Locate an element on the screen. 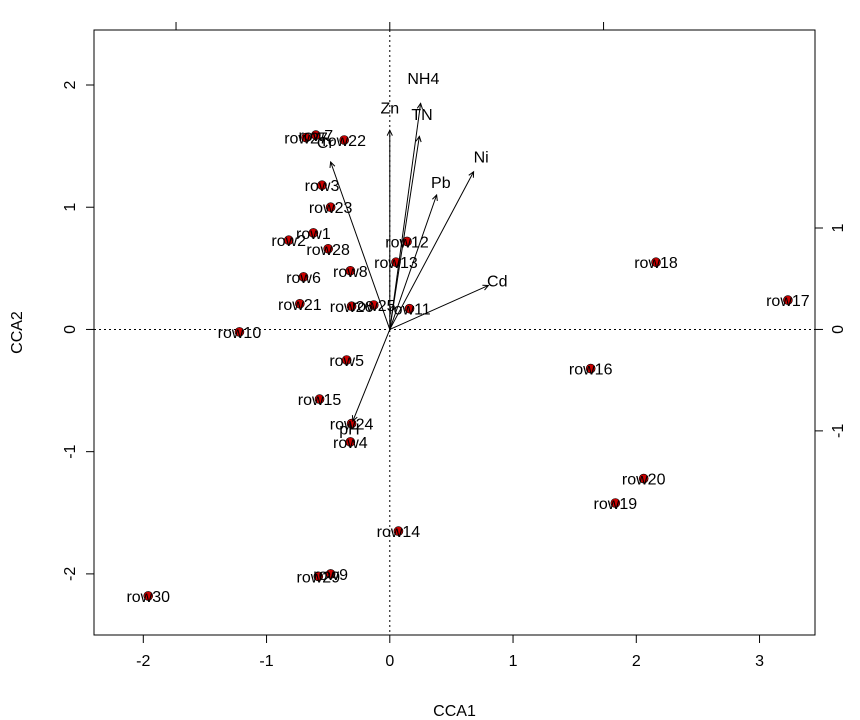 This screenshot has width=860, height=720. site-point-row17 is located at coordinates (788, 300).